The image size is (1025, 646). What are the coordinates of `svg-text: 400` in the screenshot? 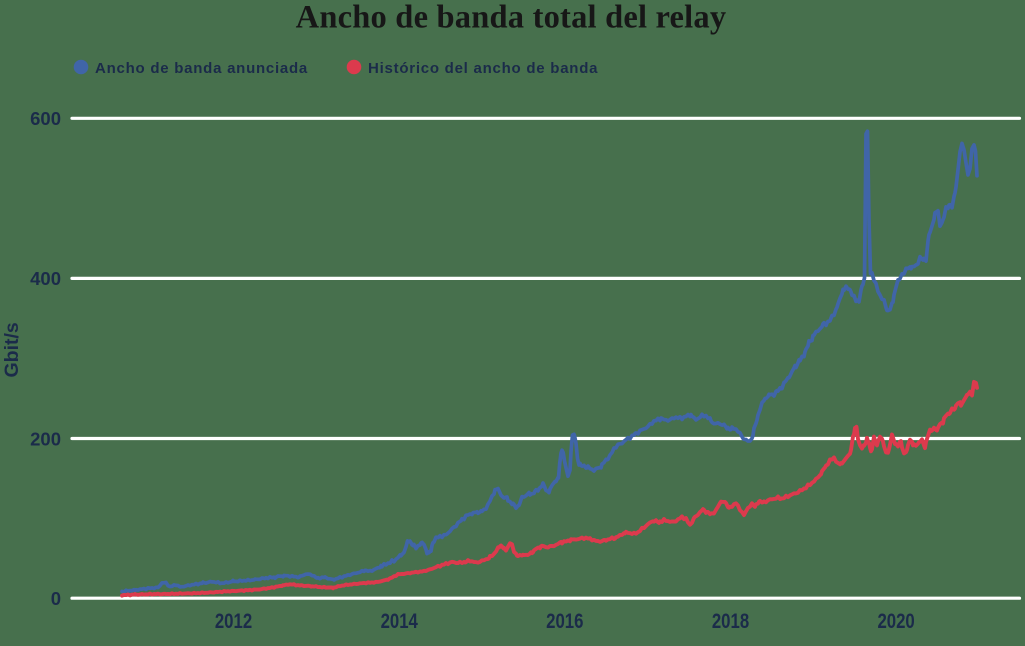 It's located at (45, 278).